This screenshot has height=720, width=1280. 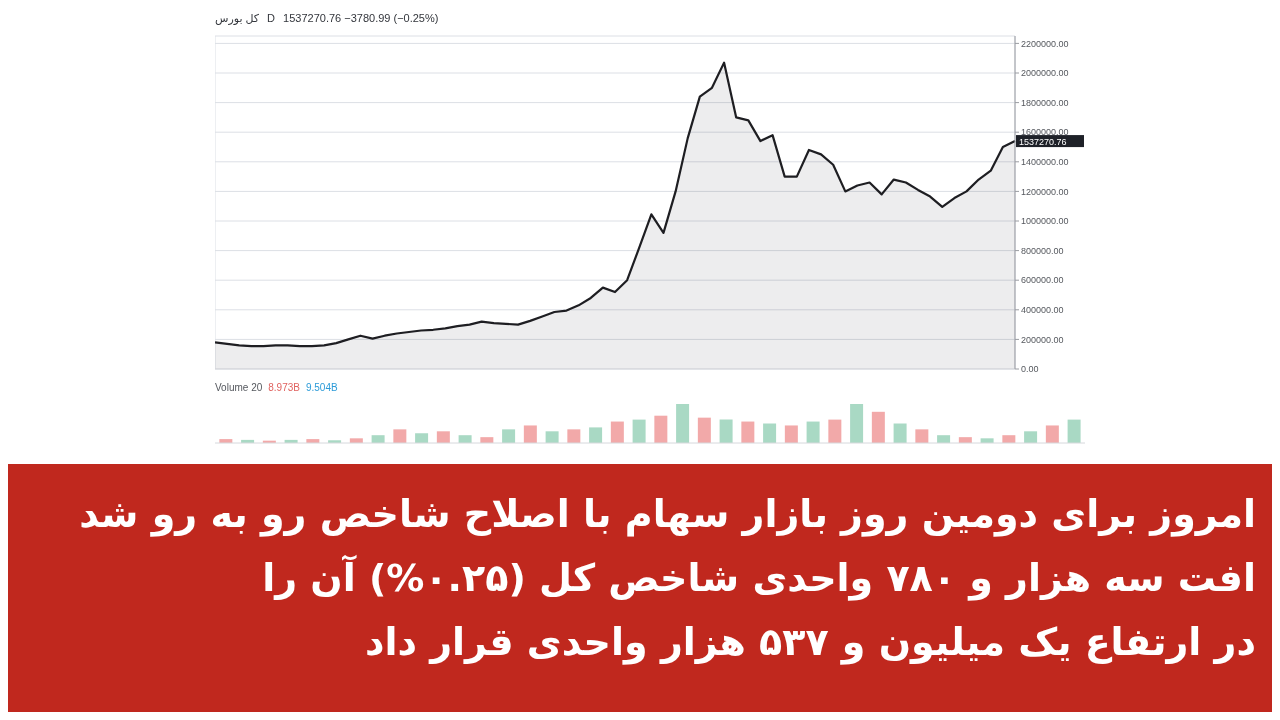 I want to click on text: 1537270.76, so click(x=1043, y=142).